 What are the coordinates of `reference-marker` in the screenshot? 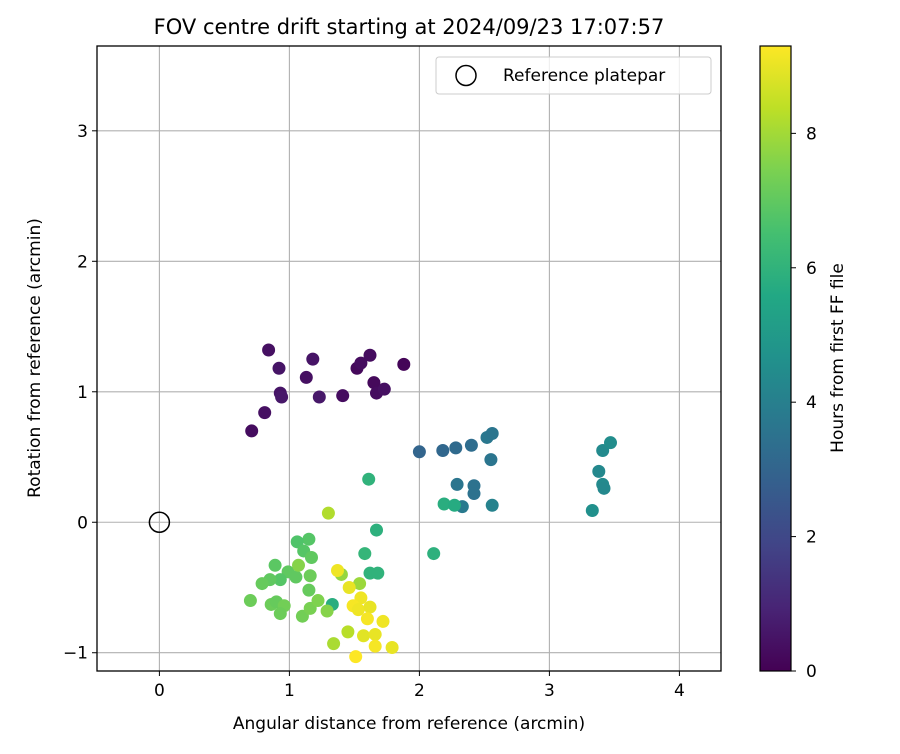 It's located at (159, 522).